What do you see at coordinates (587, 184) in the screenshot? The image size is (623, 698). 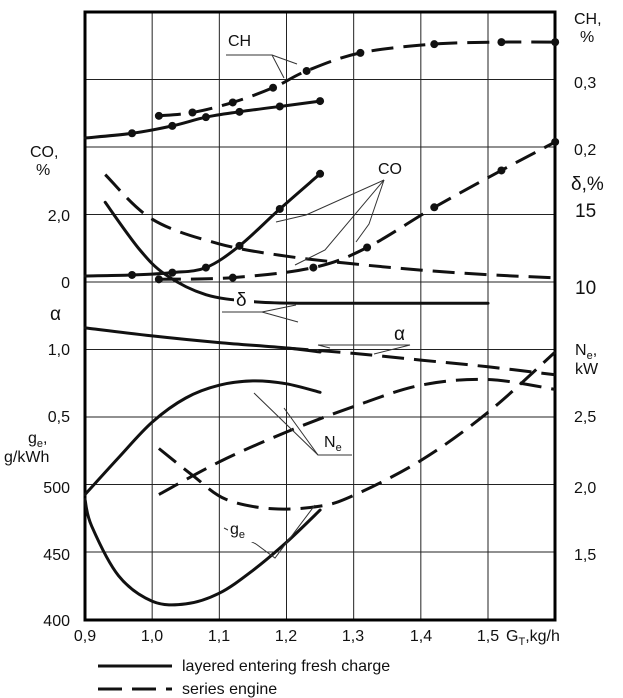 I see `delta-axis-title: δ,%` at bounding box center [587, 184].